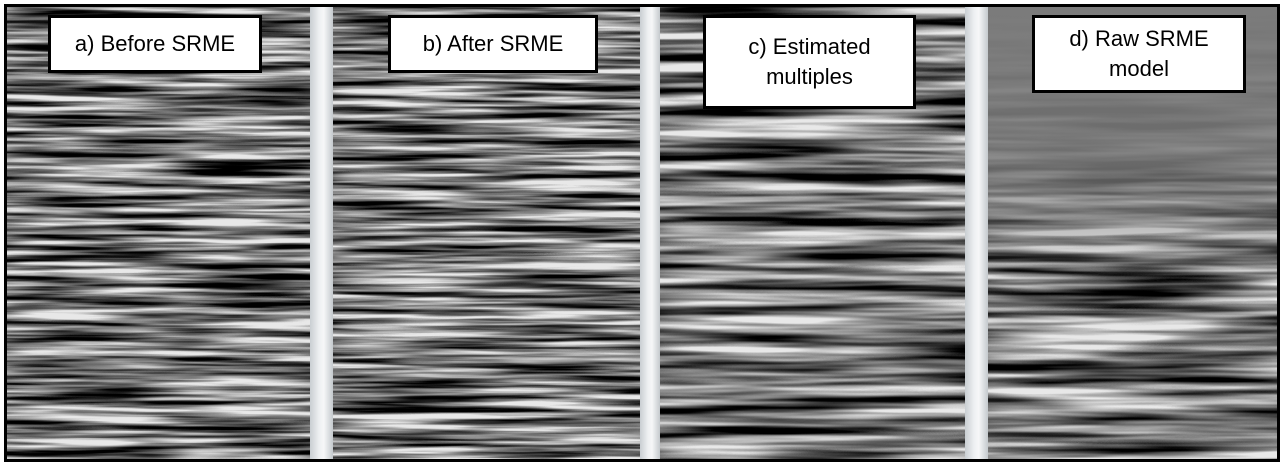 The width and height of the screenshot is (1286, 466). What do you see at coordinates (809, 76) in the screenshot?
I see `label-line: multiples` at bounding box center [809, 76].